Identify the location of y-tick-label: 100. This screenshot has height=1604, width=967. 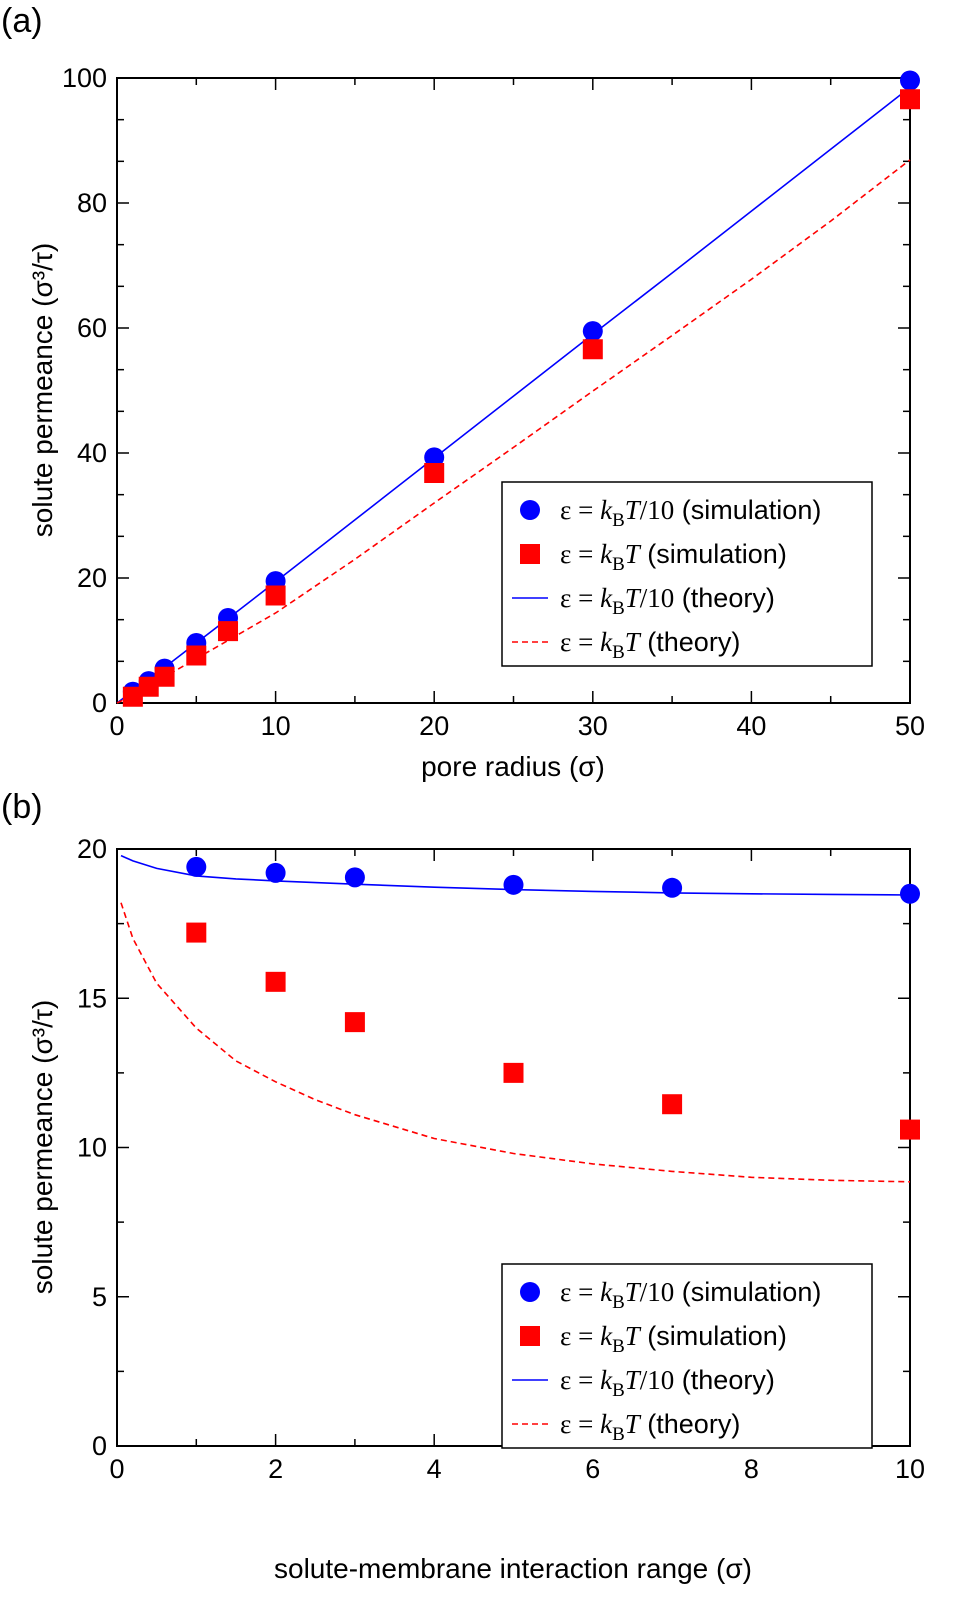
(84, 78).